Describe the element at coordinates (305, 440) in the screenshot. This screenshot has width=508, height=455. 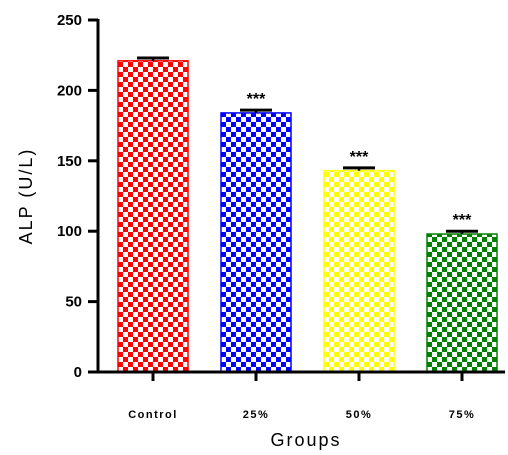
I see `x-axis-title: Groups` at that location.